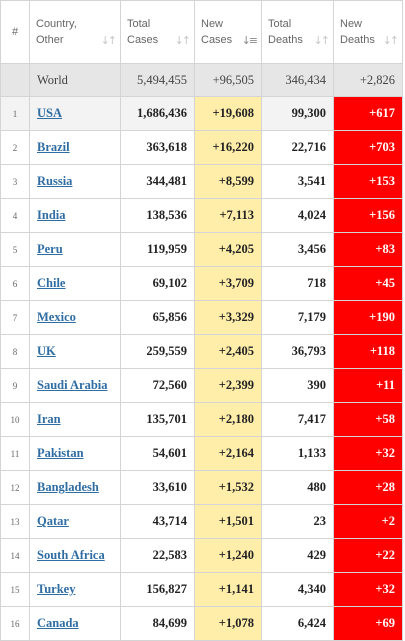 The image size is (405, 641). I want to click on total-deaths-cell: 390, so click(297, 385).